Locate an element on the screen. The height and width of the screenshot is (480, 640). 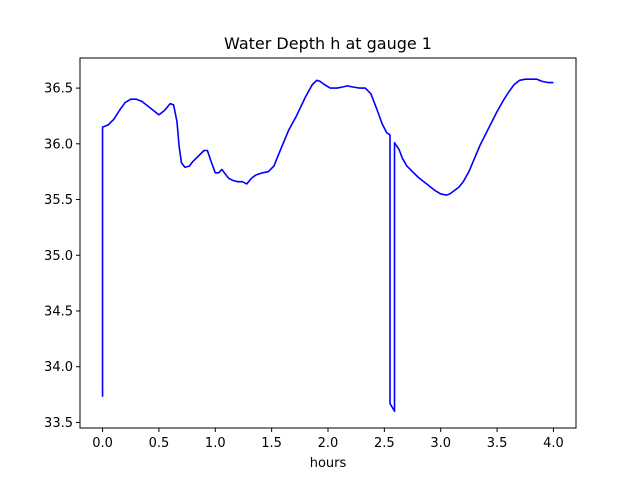
y-tick-label: 34.5 is located at coordinates (58, 311).